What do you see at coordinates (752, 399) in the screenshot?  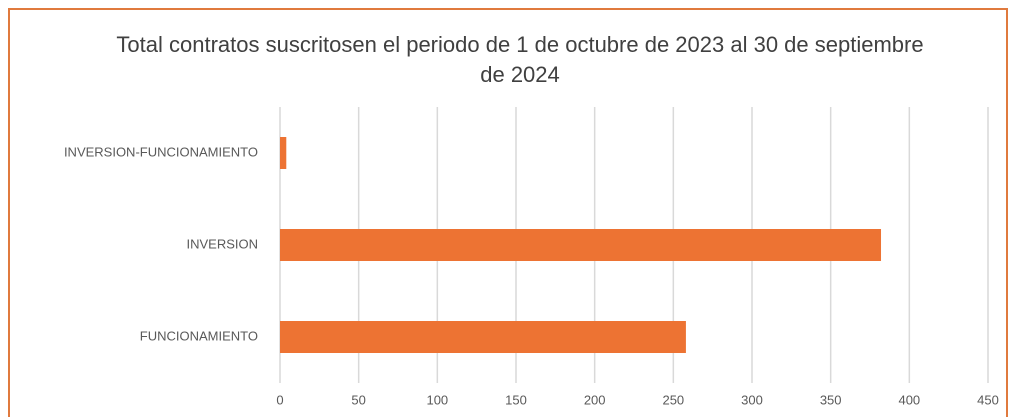 I see `x-tick-label: 300` at bounding box center [752, 399].